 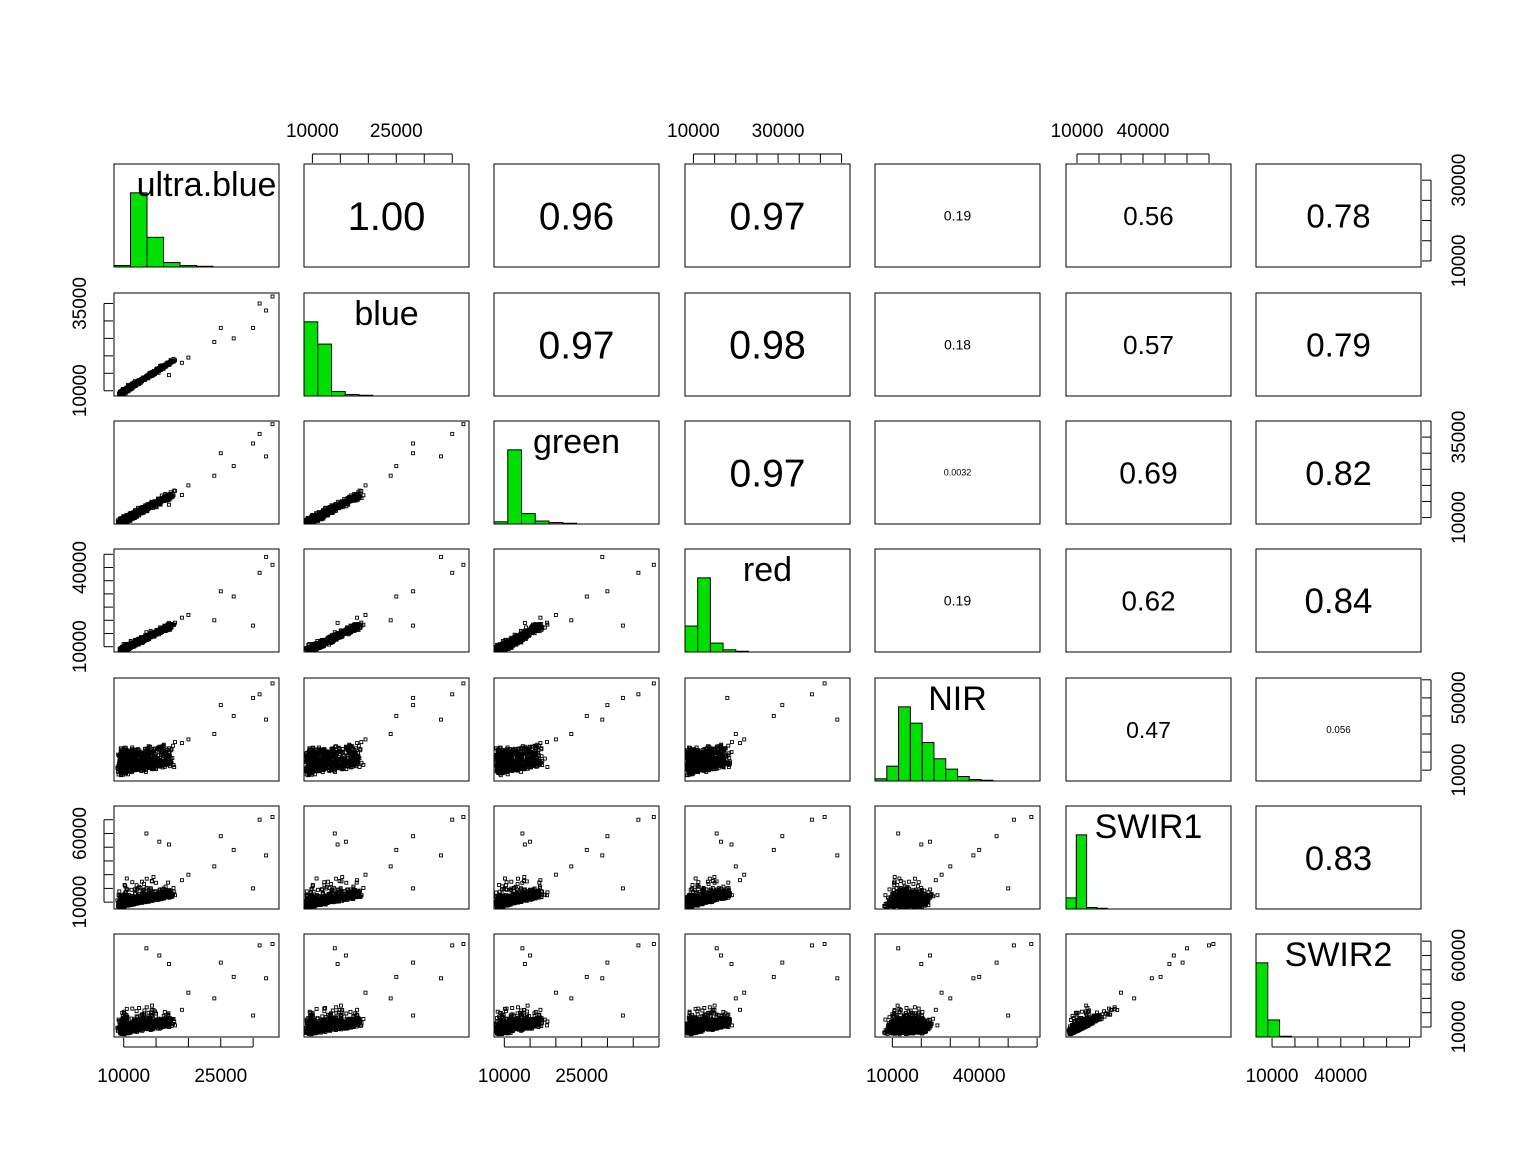 What do you see at coordinates (386, 314) in the screenshot?
I see `variable-label: blue` at bounding box center [386, 314].